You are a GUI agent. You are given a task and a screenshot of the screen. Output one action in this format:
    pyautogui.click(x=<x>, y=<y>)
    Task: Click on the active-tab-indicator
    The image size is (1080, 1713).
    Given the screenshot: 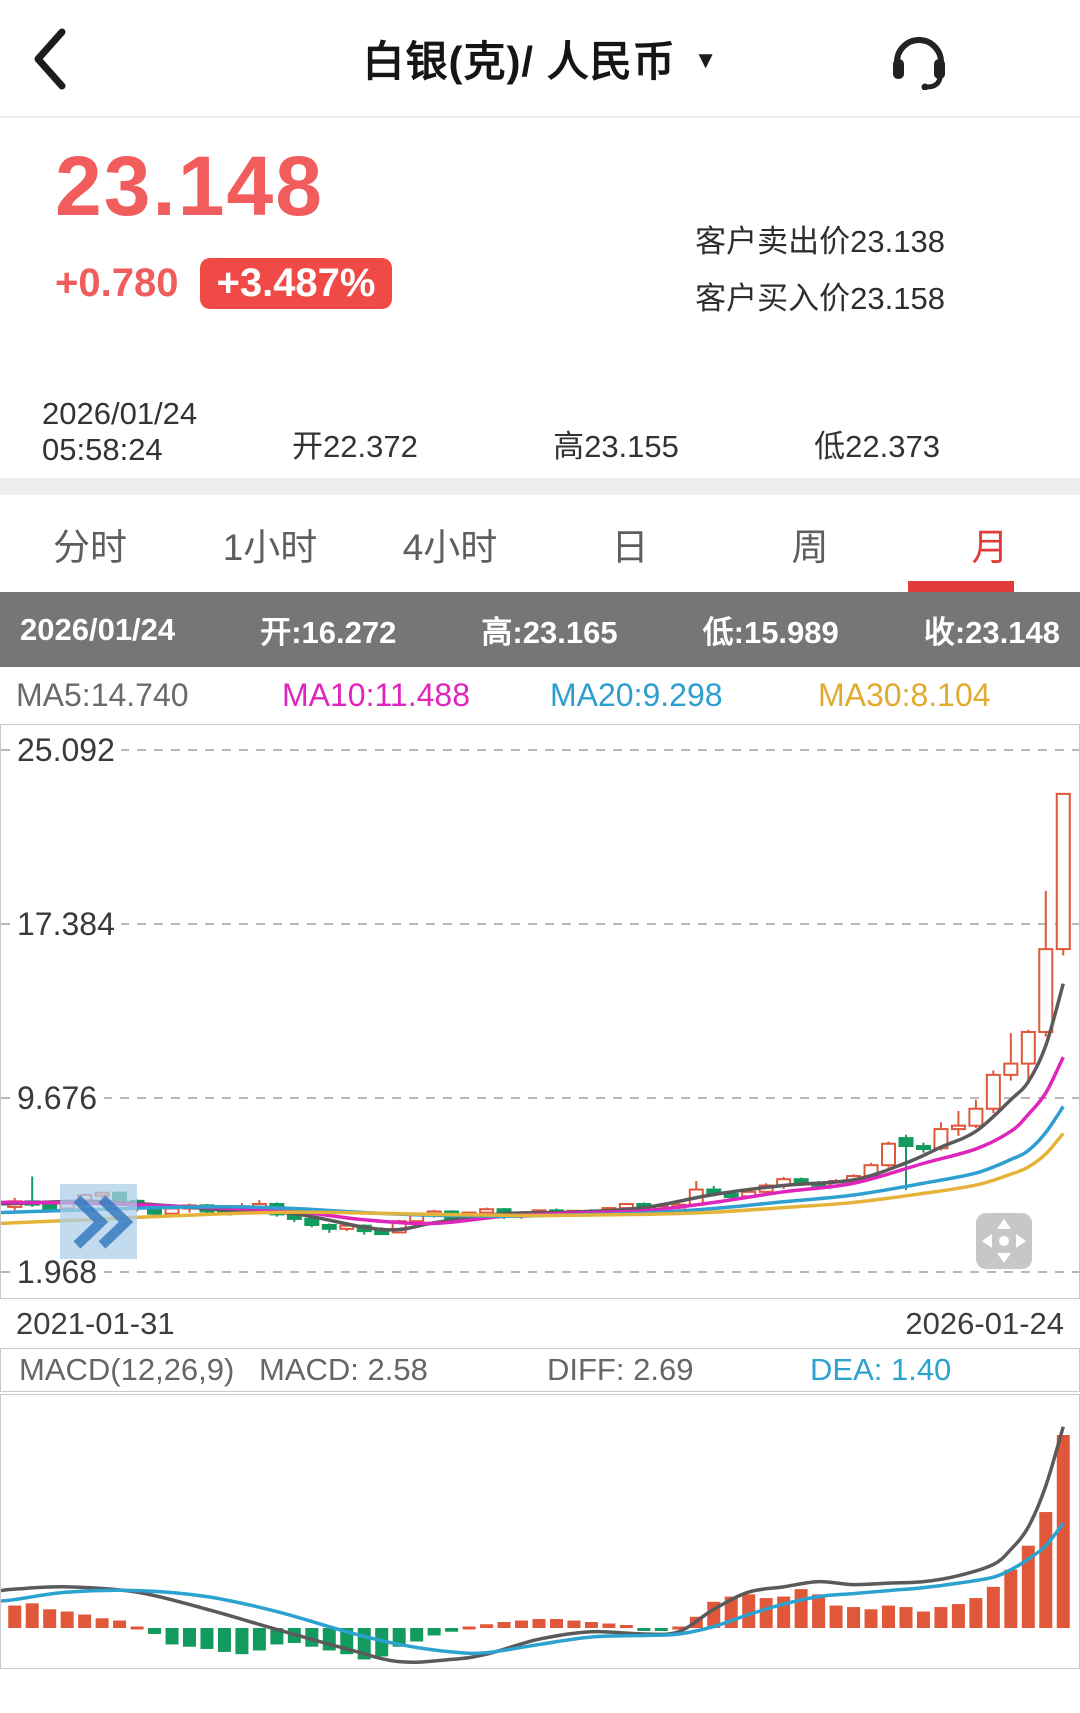 What is the action you would take?
    pyautogui.click(x=961, y=586)
    